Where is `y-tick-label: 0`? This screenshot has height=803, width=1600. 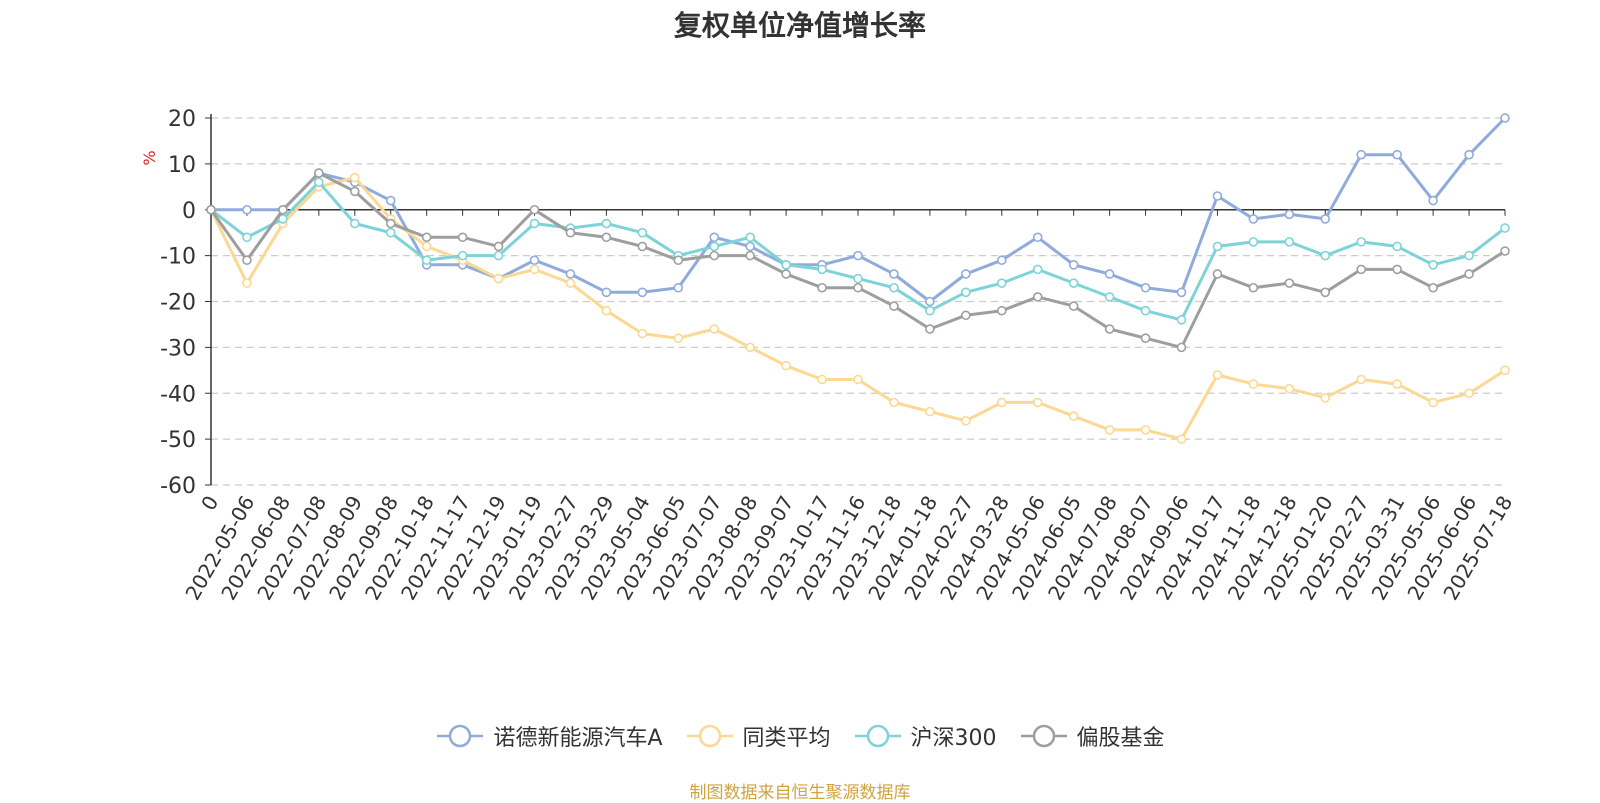
y-tick-label: 0 is located at coordinates (189, 211).